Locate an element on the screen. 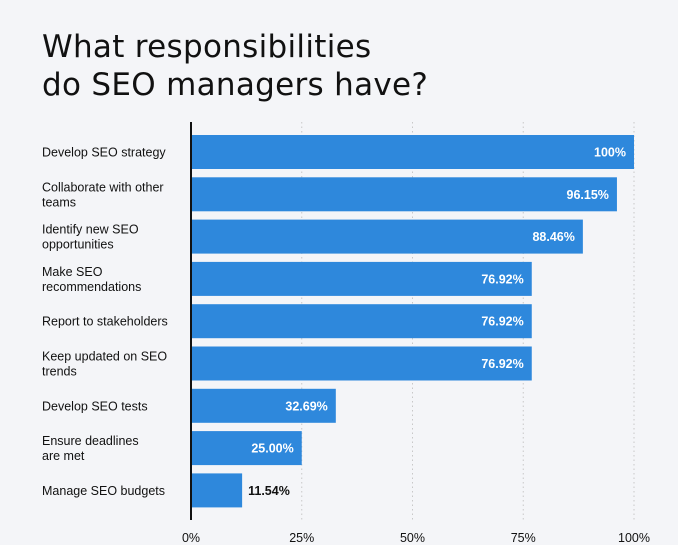 The image size is (678, 545). value-label: 96.15% is located at coordinates (588, 195).